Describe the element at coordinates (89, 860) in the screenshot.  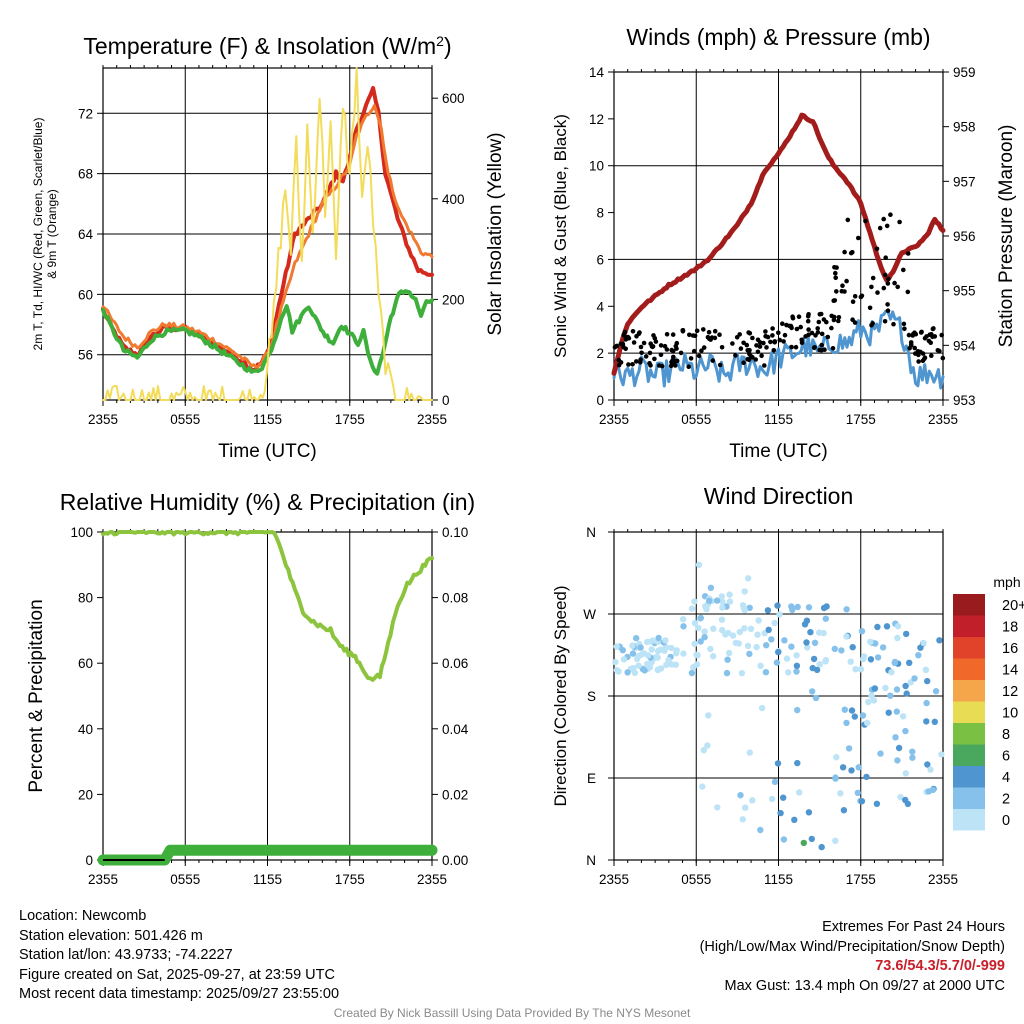
I see `y-tick-label: 0` at that location.